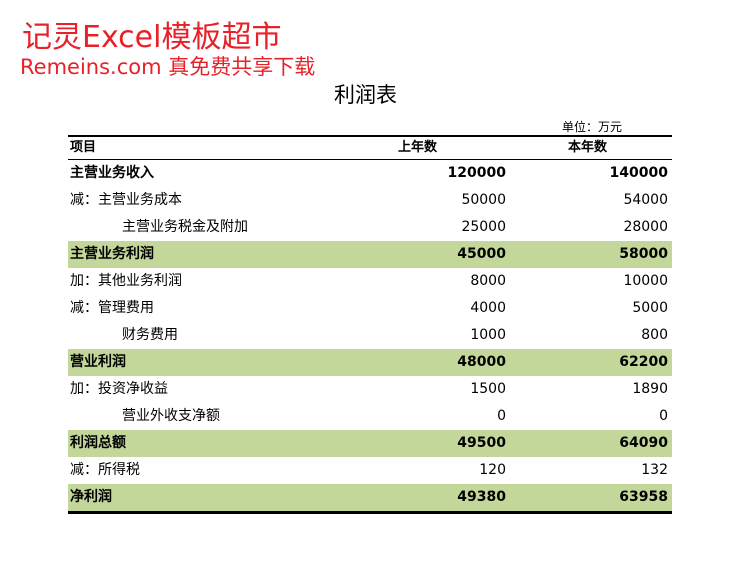 The width and height of the screenshot is (740, 583). I want to click on row-curr-value: 10000, so click(645, 281).